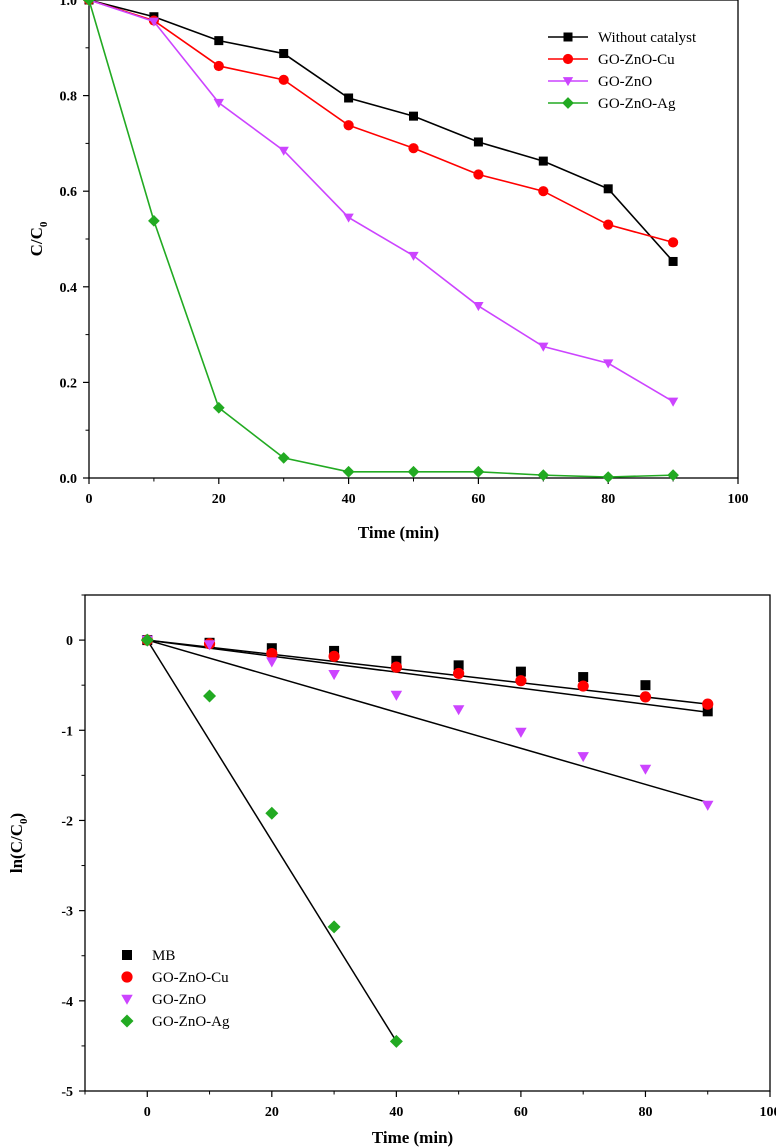 The height and width of the screenshot is (1147, 776). Describe the element at coordinates (568, 37) in the screenshot. I see `legend-marker-without-catalyst` at that location.